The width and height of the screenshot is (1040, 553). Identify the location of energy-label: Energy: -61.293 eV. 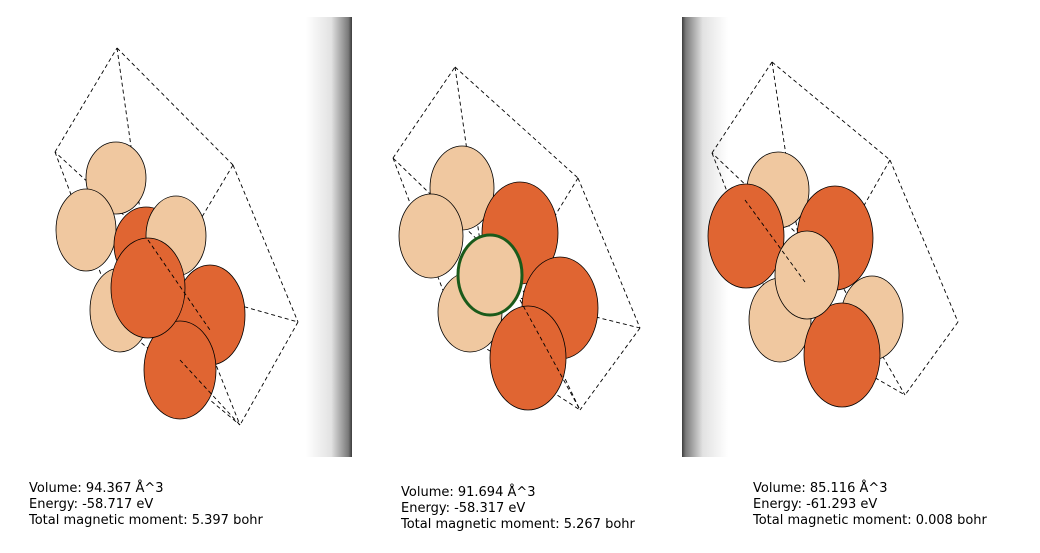
(815, 504).